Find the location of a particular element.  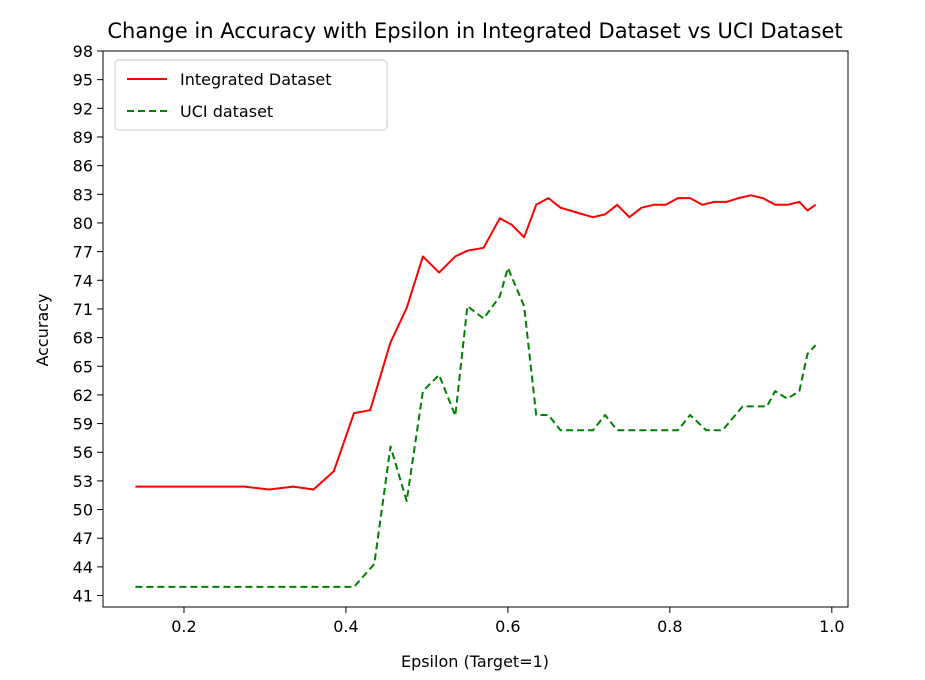

y-tick-label: 50 is located at coordinates (83, 510).